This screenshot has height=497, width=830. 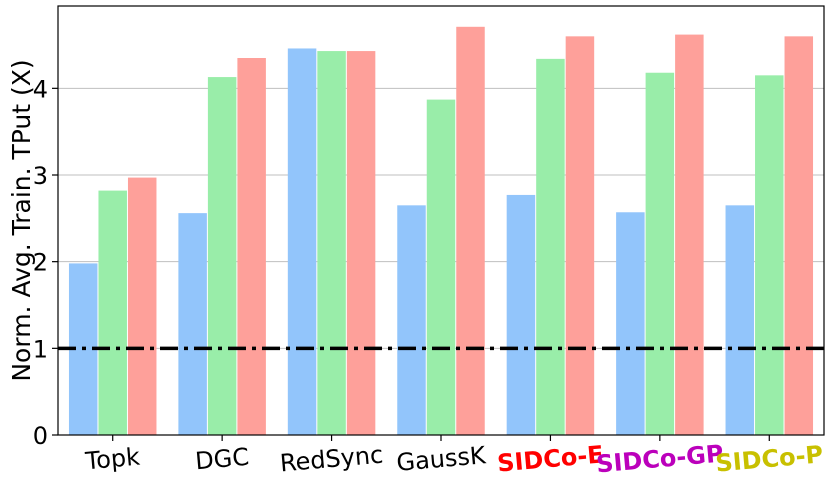 I want to click on y-axis-label: Norm. Avg. Train. TPut (X), so click(x=21, y=220).